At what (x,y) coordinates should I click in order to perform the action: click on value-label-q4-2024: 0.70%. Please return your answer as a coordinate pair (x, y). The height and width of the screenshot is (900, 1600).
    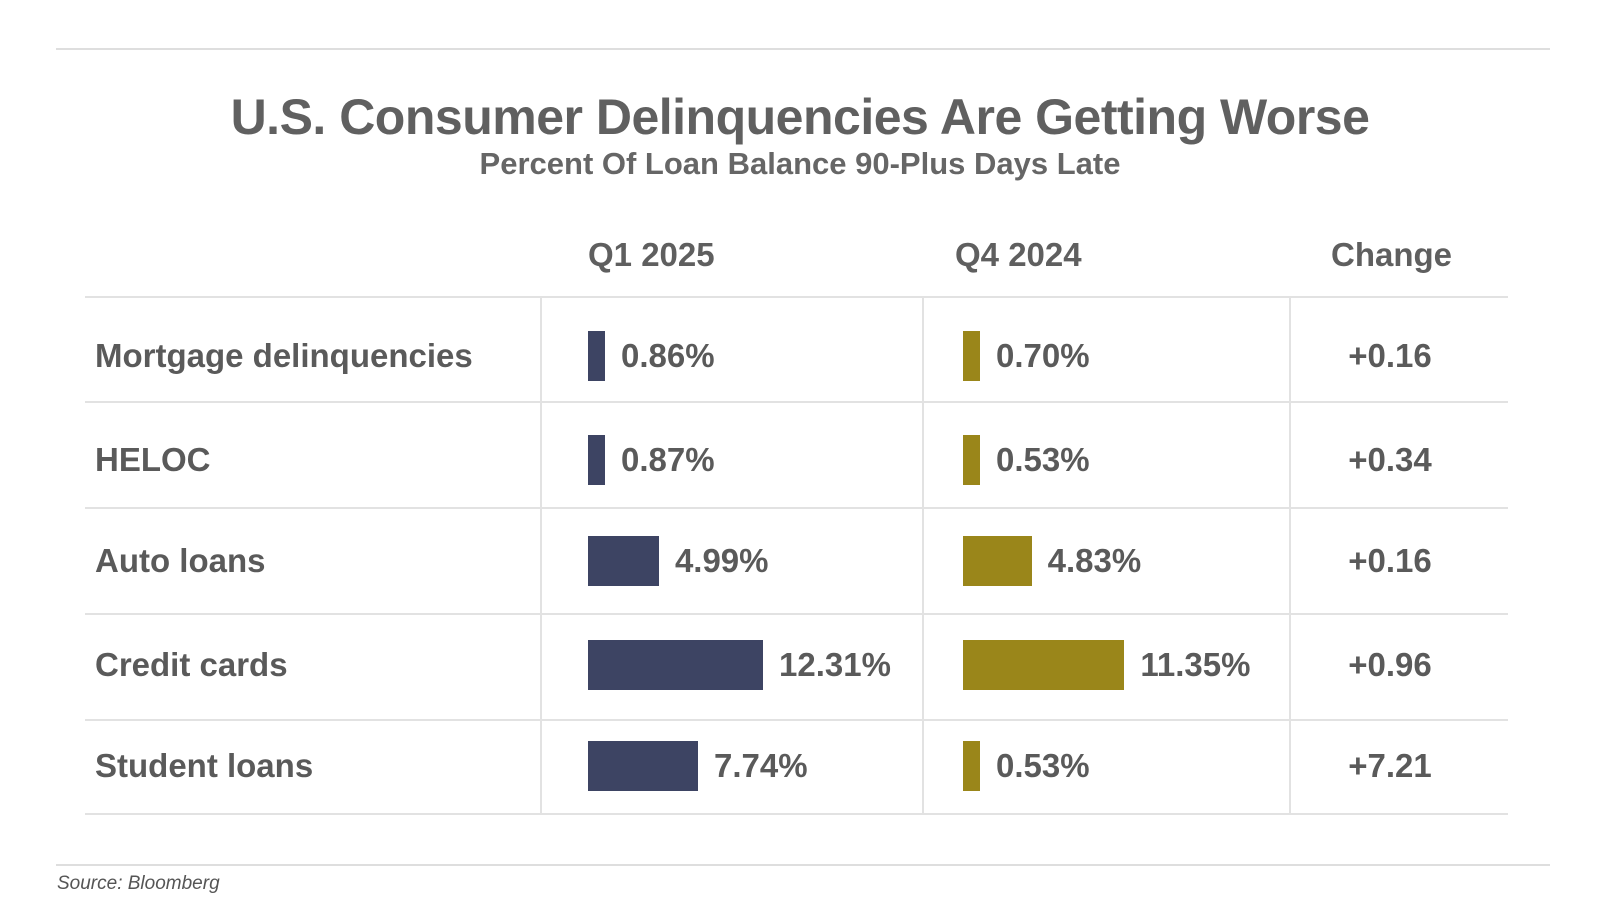
    Looking at the image, I should click on (1043, 355).